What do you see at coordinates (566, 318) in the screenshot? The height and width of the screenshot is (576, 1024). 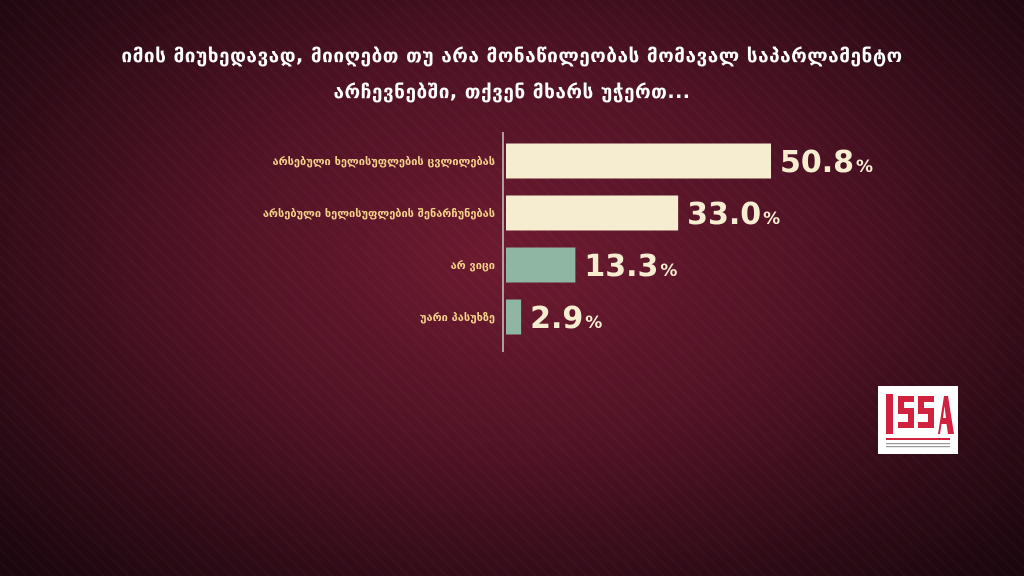 I see `value-label-4: 2.9%` at bounding box center [566, 318].